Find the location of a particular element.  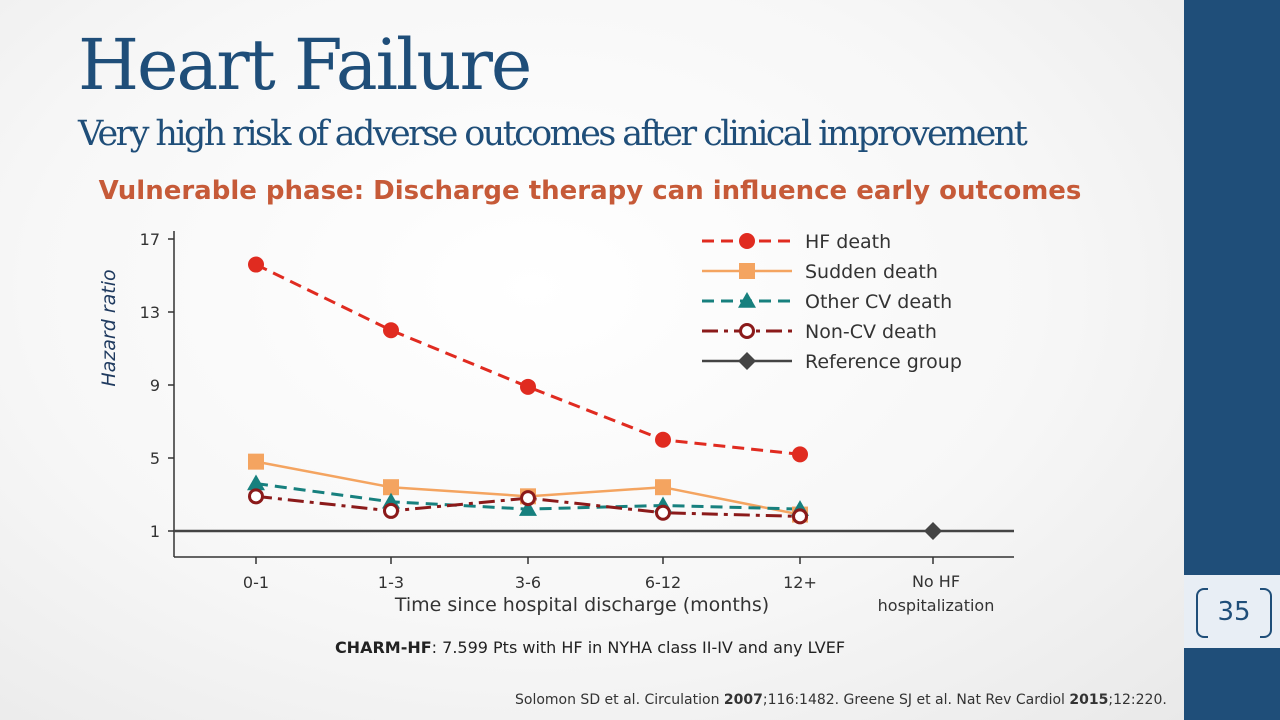

y-tick-label-17: 17 is located at coordinates (150, 239).